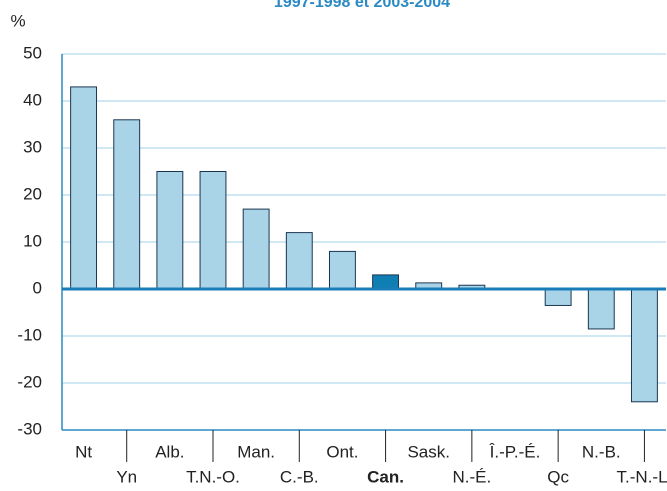 This screenshot has width=667, height=491. What do you see at coordinates (515, 451) in the screenshot?
I see `x-tick-label: Î.-P.-É.` at bounding box center [515, 451].